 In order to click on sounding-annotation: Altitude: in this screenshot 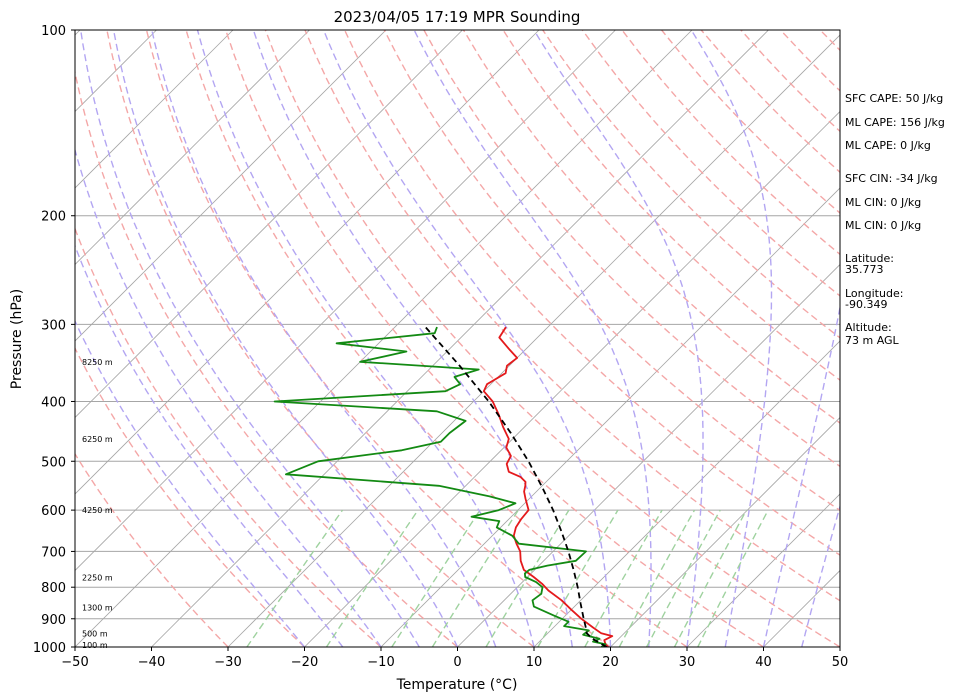, I will do `click(868, 327)`.